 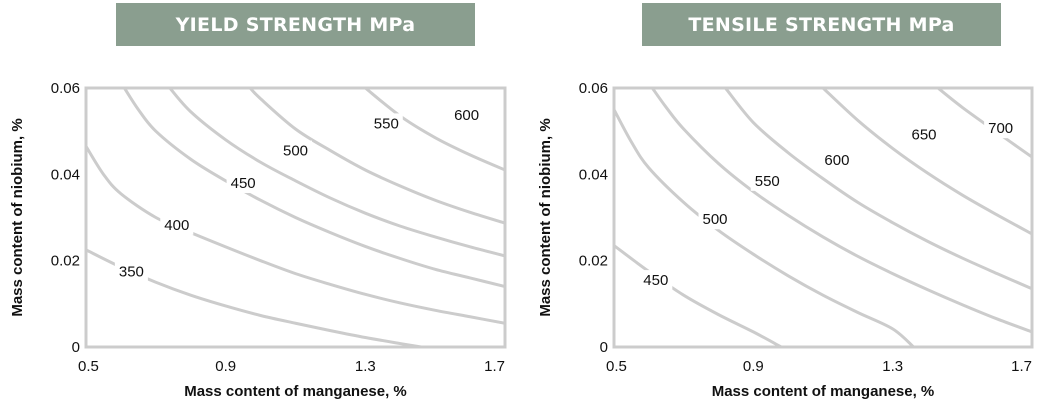 What do you see at coordinates (295, 24) in the screenshot?
I see `chart-title-yield-strength: YIELD STRENGTH MPa` at bounding box center [295, 24].